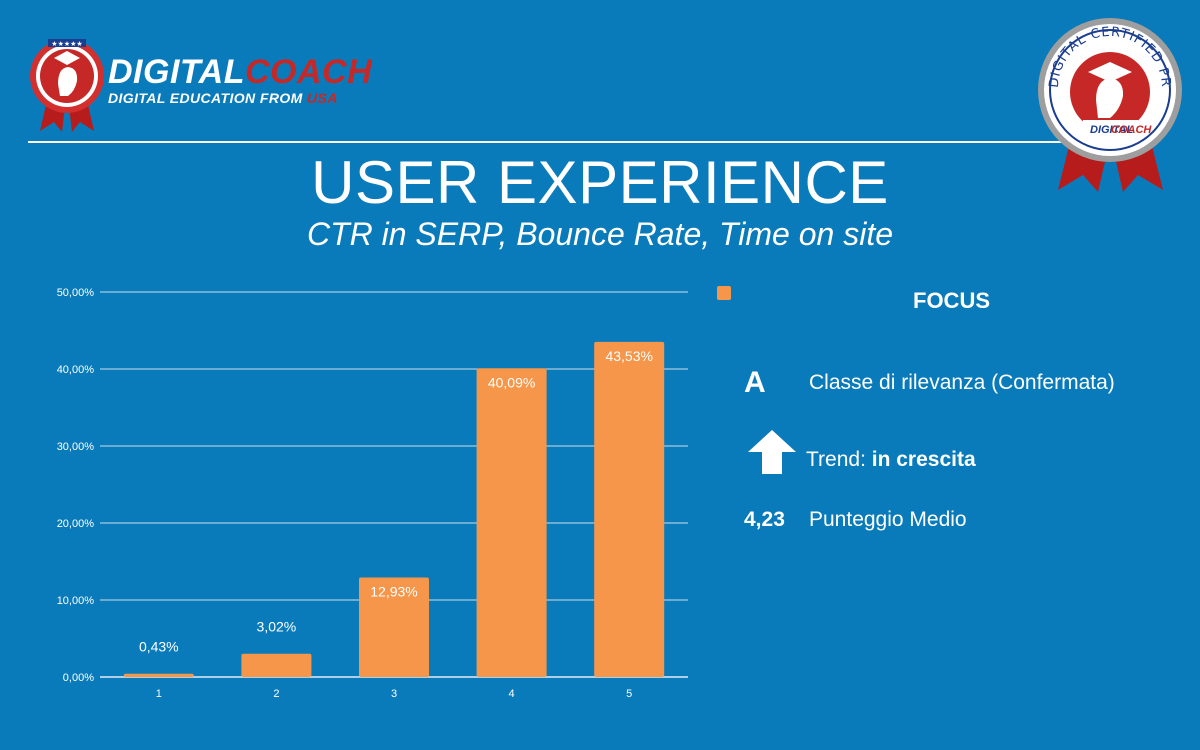 The width and height of the screenshot is (1200, 750). I want to click on grade-label: Classe di rilevanza (Confermata), so click(962, 382).